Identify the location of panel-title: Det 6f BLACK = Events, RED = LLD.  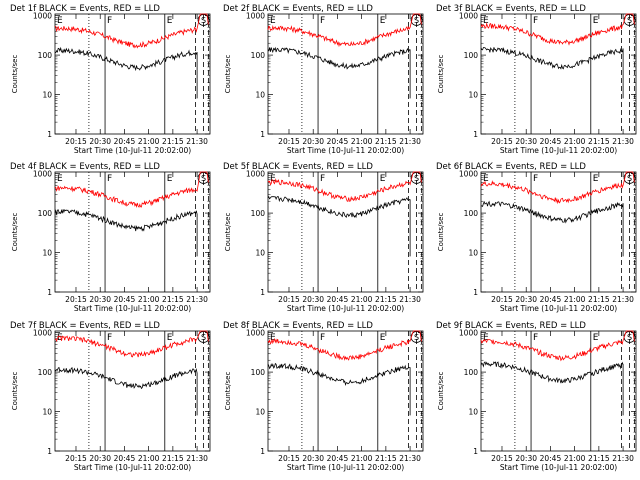
(511, 167).